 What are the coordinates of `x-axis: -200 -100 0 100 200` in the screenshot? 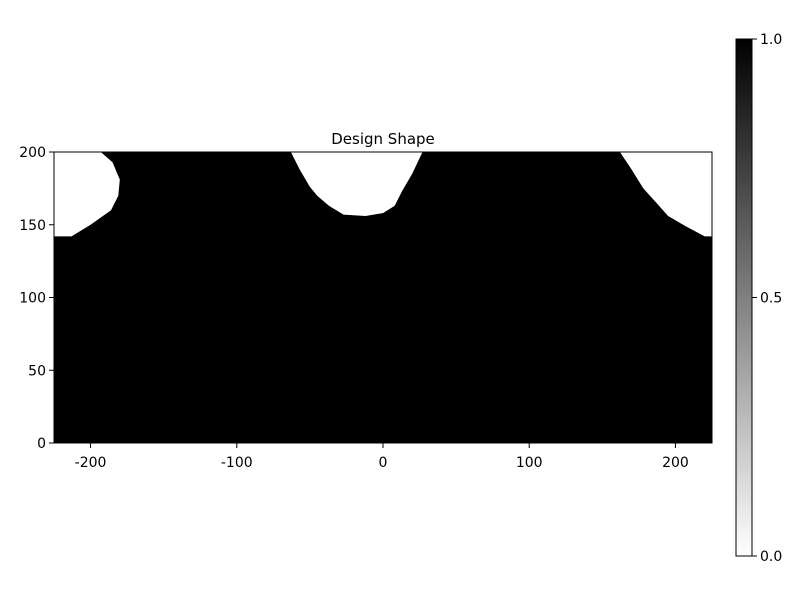 It's located at (382, 457).